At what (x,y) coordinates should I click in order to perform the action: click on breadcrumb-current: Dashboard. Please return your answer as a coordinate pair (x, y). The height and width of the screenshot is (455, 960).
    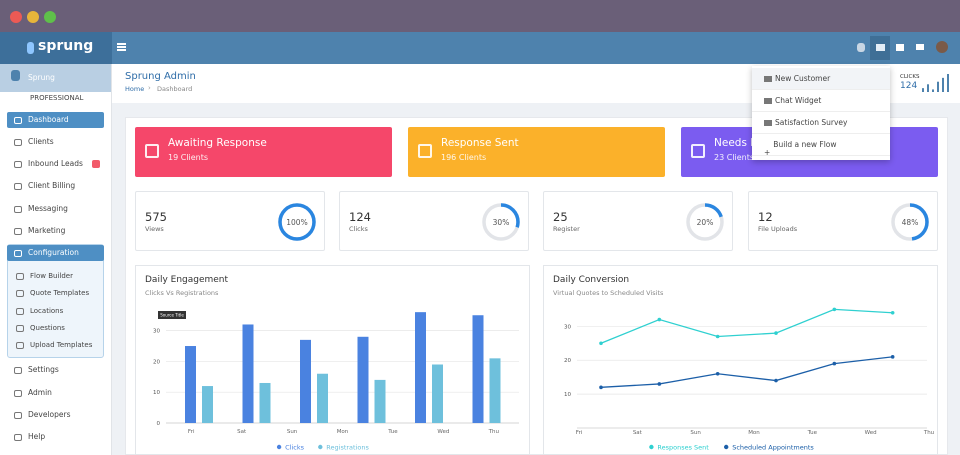
    Looking at the image, I should click on (175, 89).